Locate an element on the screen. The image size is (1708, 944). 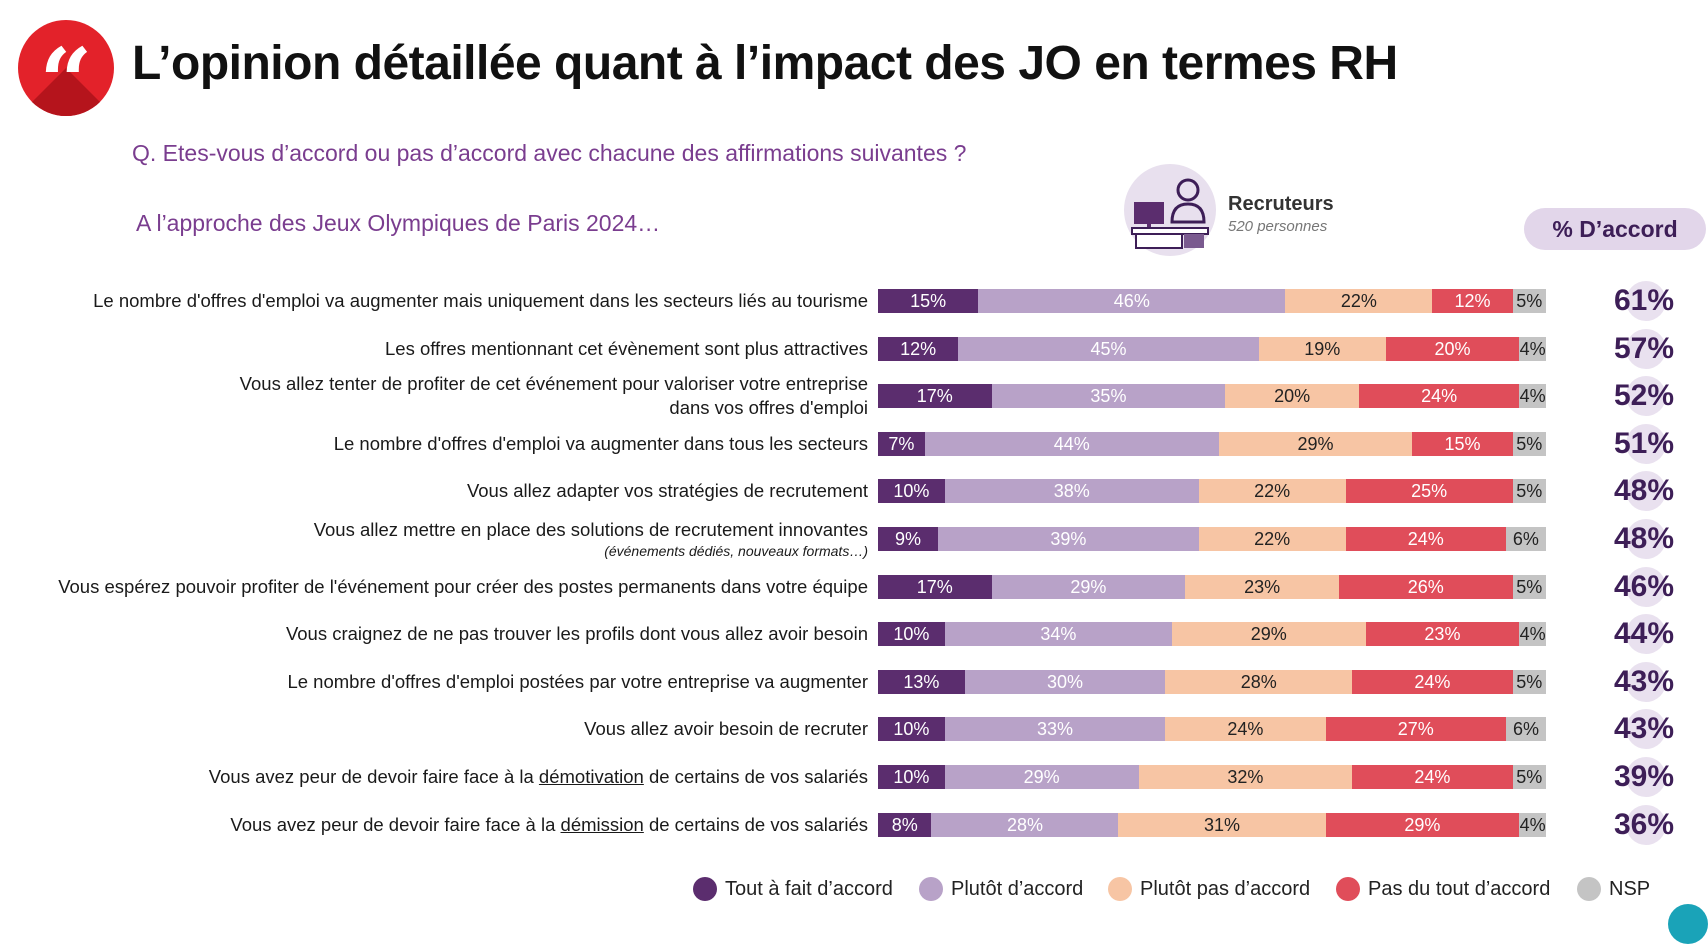
legend-label: Plutôt d’accord is located at coordinates (1017, 888).